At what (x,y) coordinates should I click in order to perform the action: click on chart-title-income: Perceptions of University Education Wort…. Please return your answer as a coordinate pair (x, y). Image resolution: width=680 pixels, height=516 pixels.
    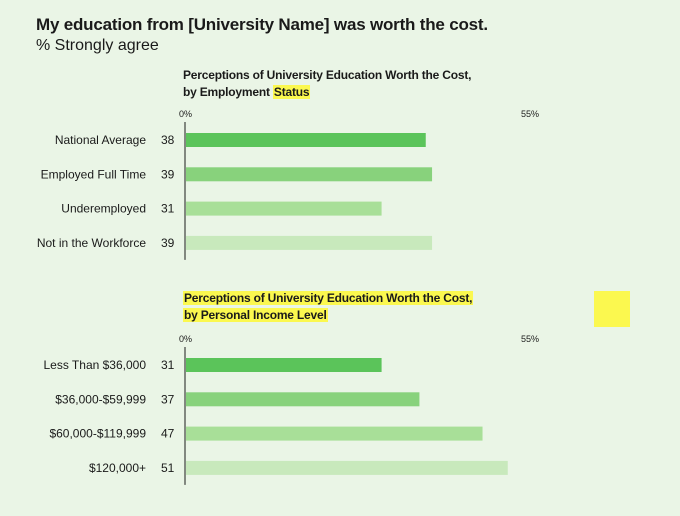
    Looking at the image, I should click on (328, 307).